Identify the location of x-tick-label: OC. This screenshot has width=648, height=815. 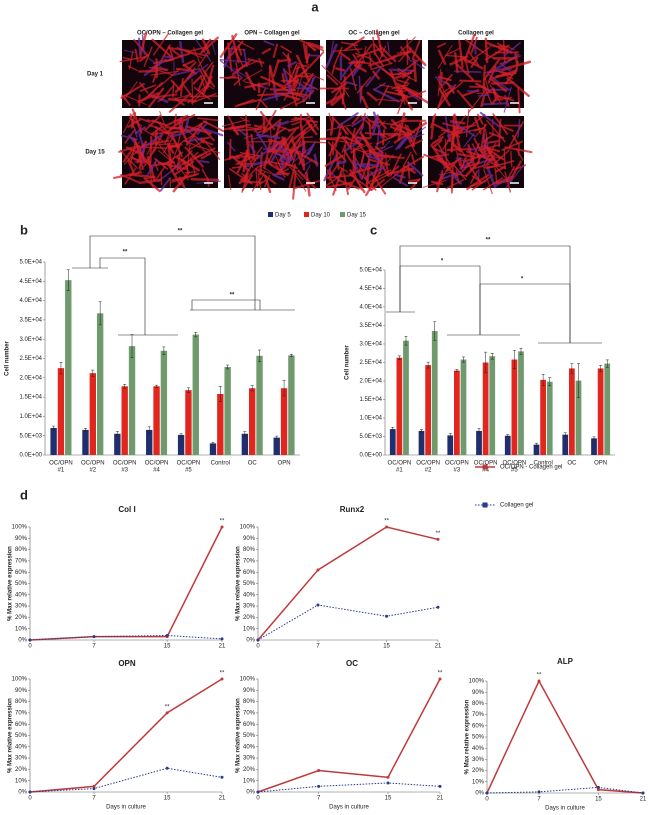
(572, 464).